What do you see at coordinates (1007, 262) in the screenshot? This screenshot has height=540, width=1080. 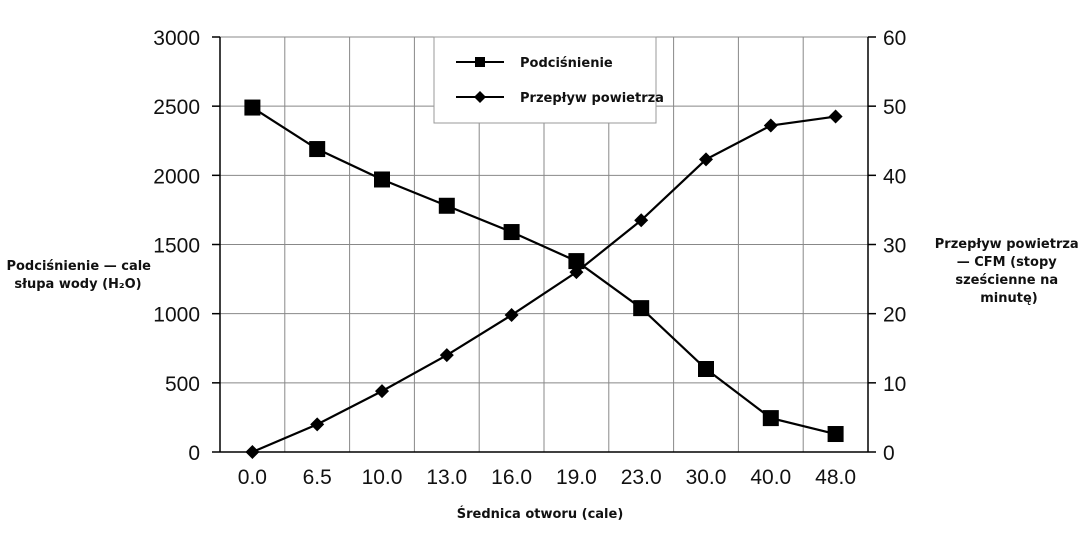 I see `right-y-title-line-2: — CFM (stopy` at bounding box center [1007, 262].